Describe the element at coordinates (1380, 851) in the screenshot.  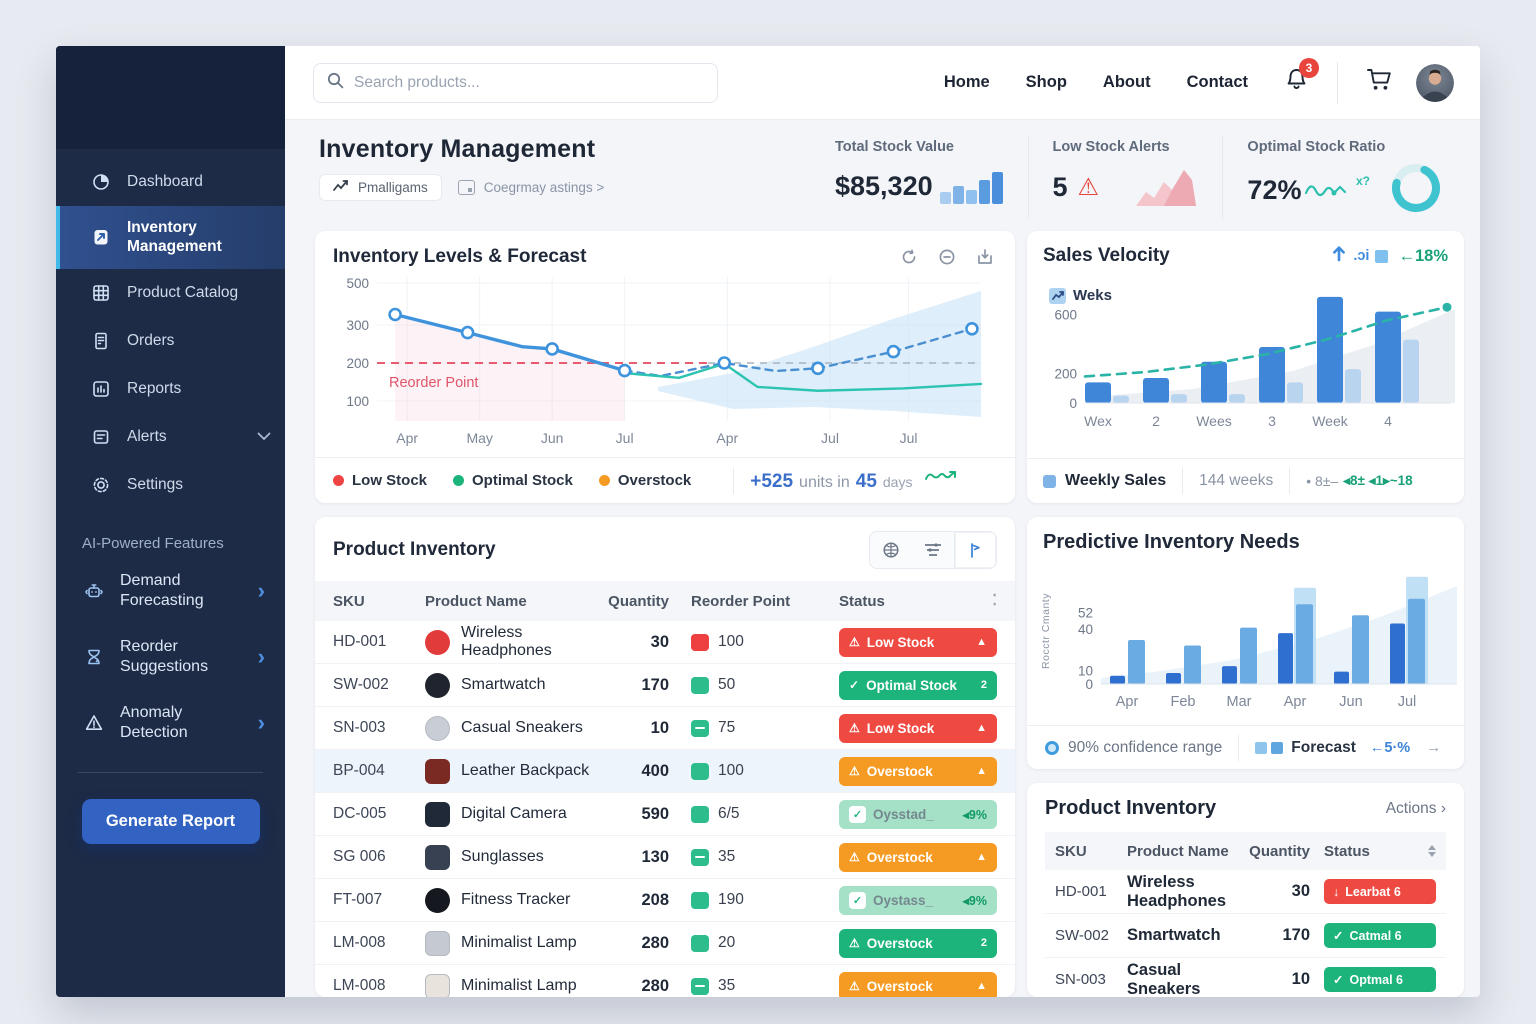
I see `mini-column-status: Status` at that location.